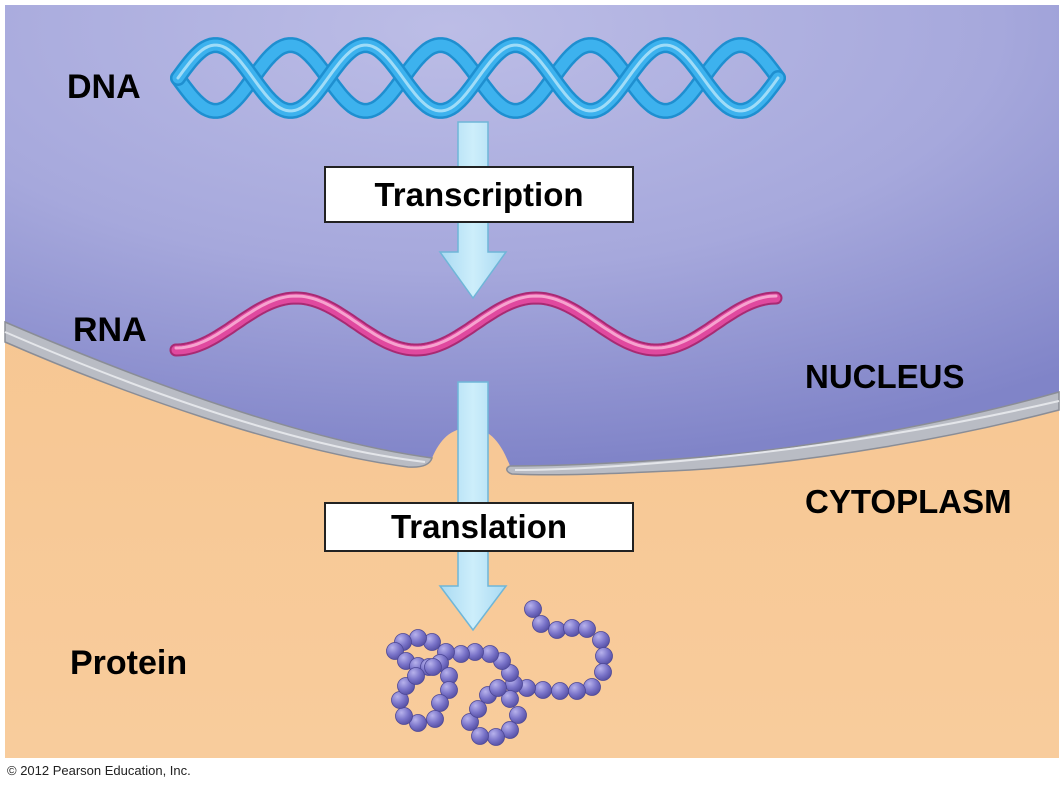  I want to click on rna-strand, so click(476, 324).